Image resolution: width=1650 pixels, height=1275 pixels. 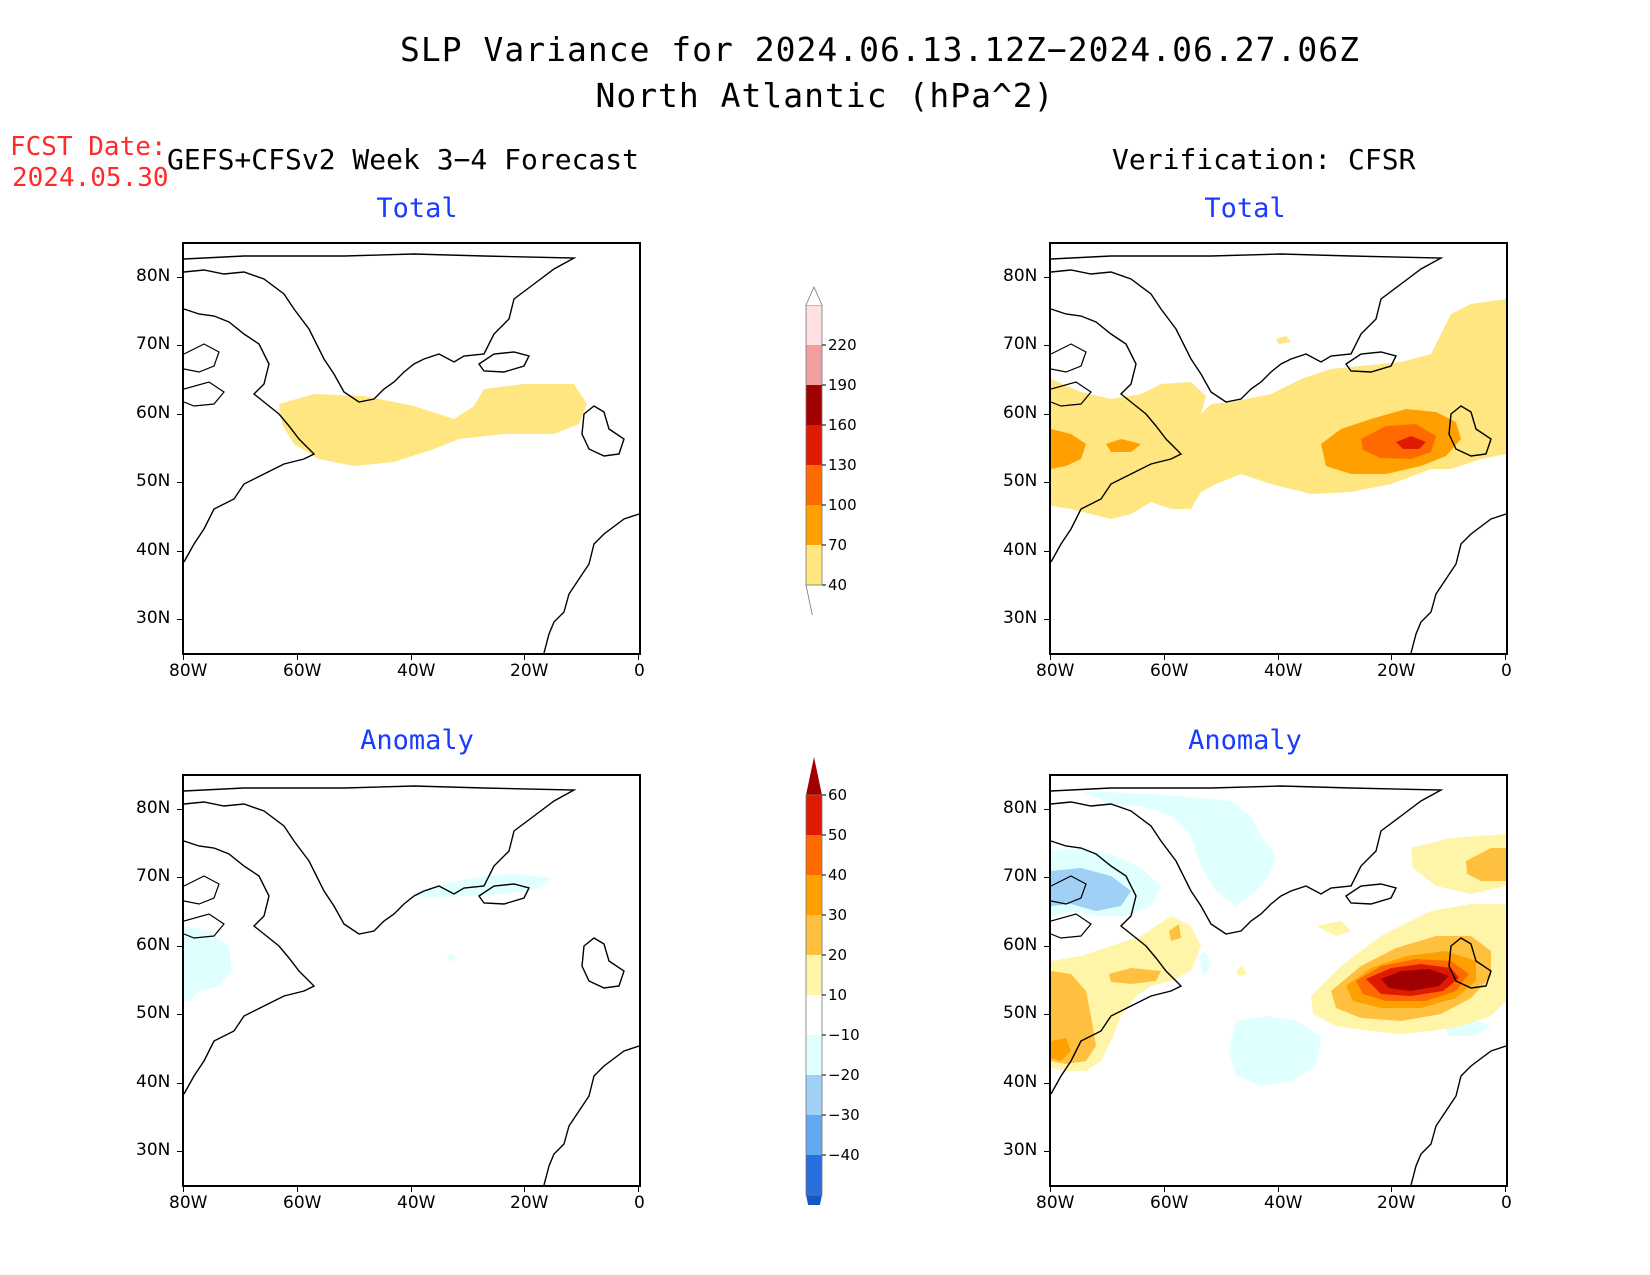 What do you see at coordinates (1169, 1203) in the screenshot?
I see `verification-anomaly-lon-label: 60W` at bounding box center [1169, 1203].